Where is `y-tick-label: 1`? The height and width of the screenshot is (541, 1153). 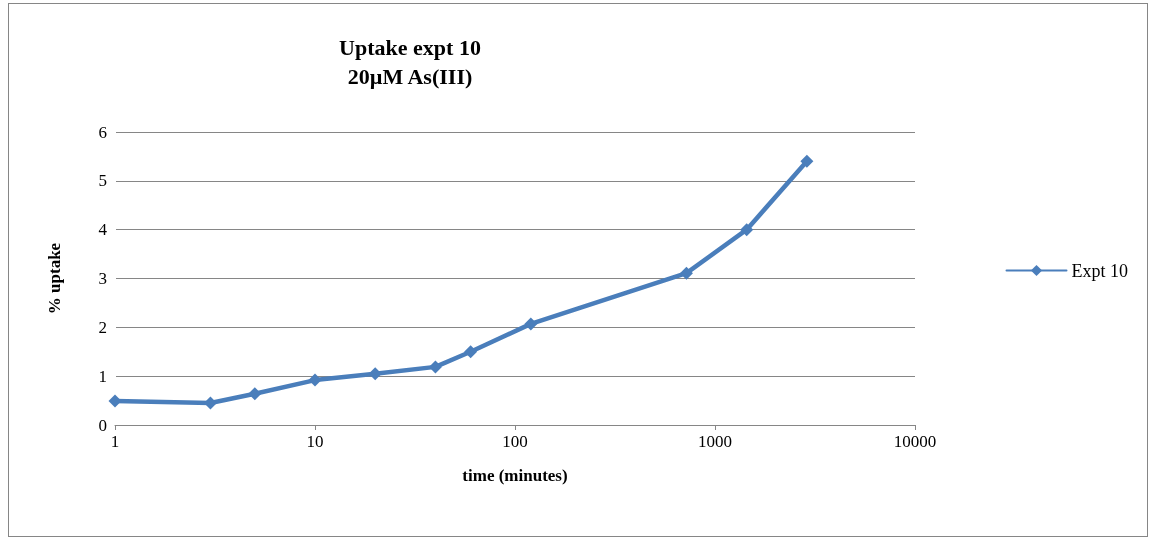
y-tick-label: 1 is located at coordinates (102, 376).